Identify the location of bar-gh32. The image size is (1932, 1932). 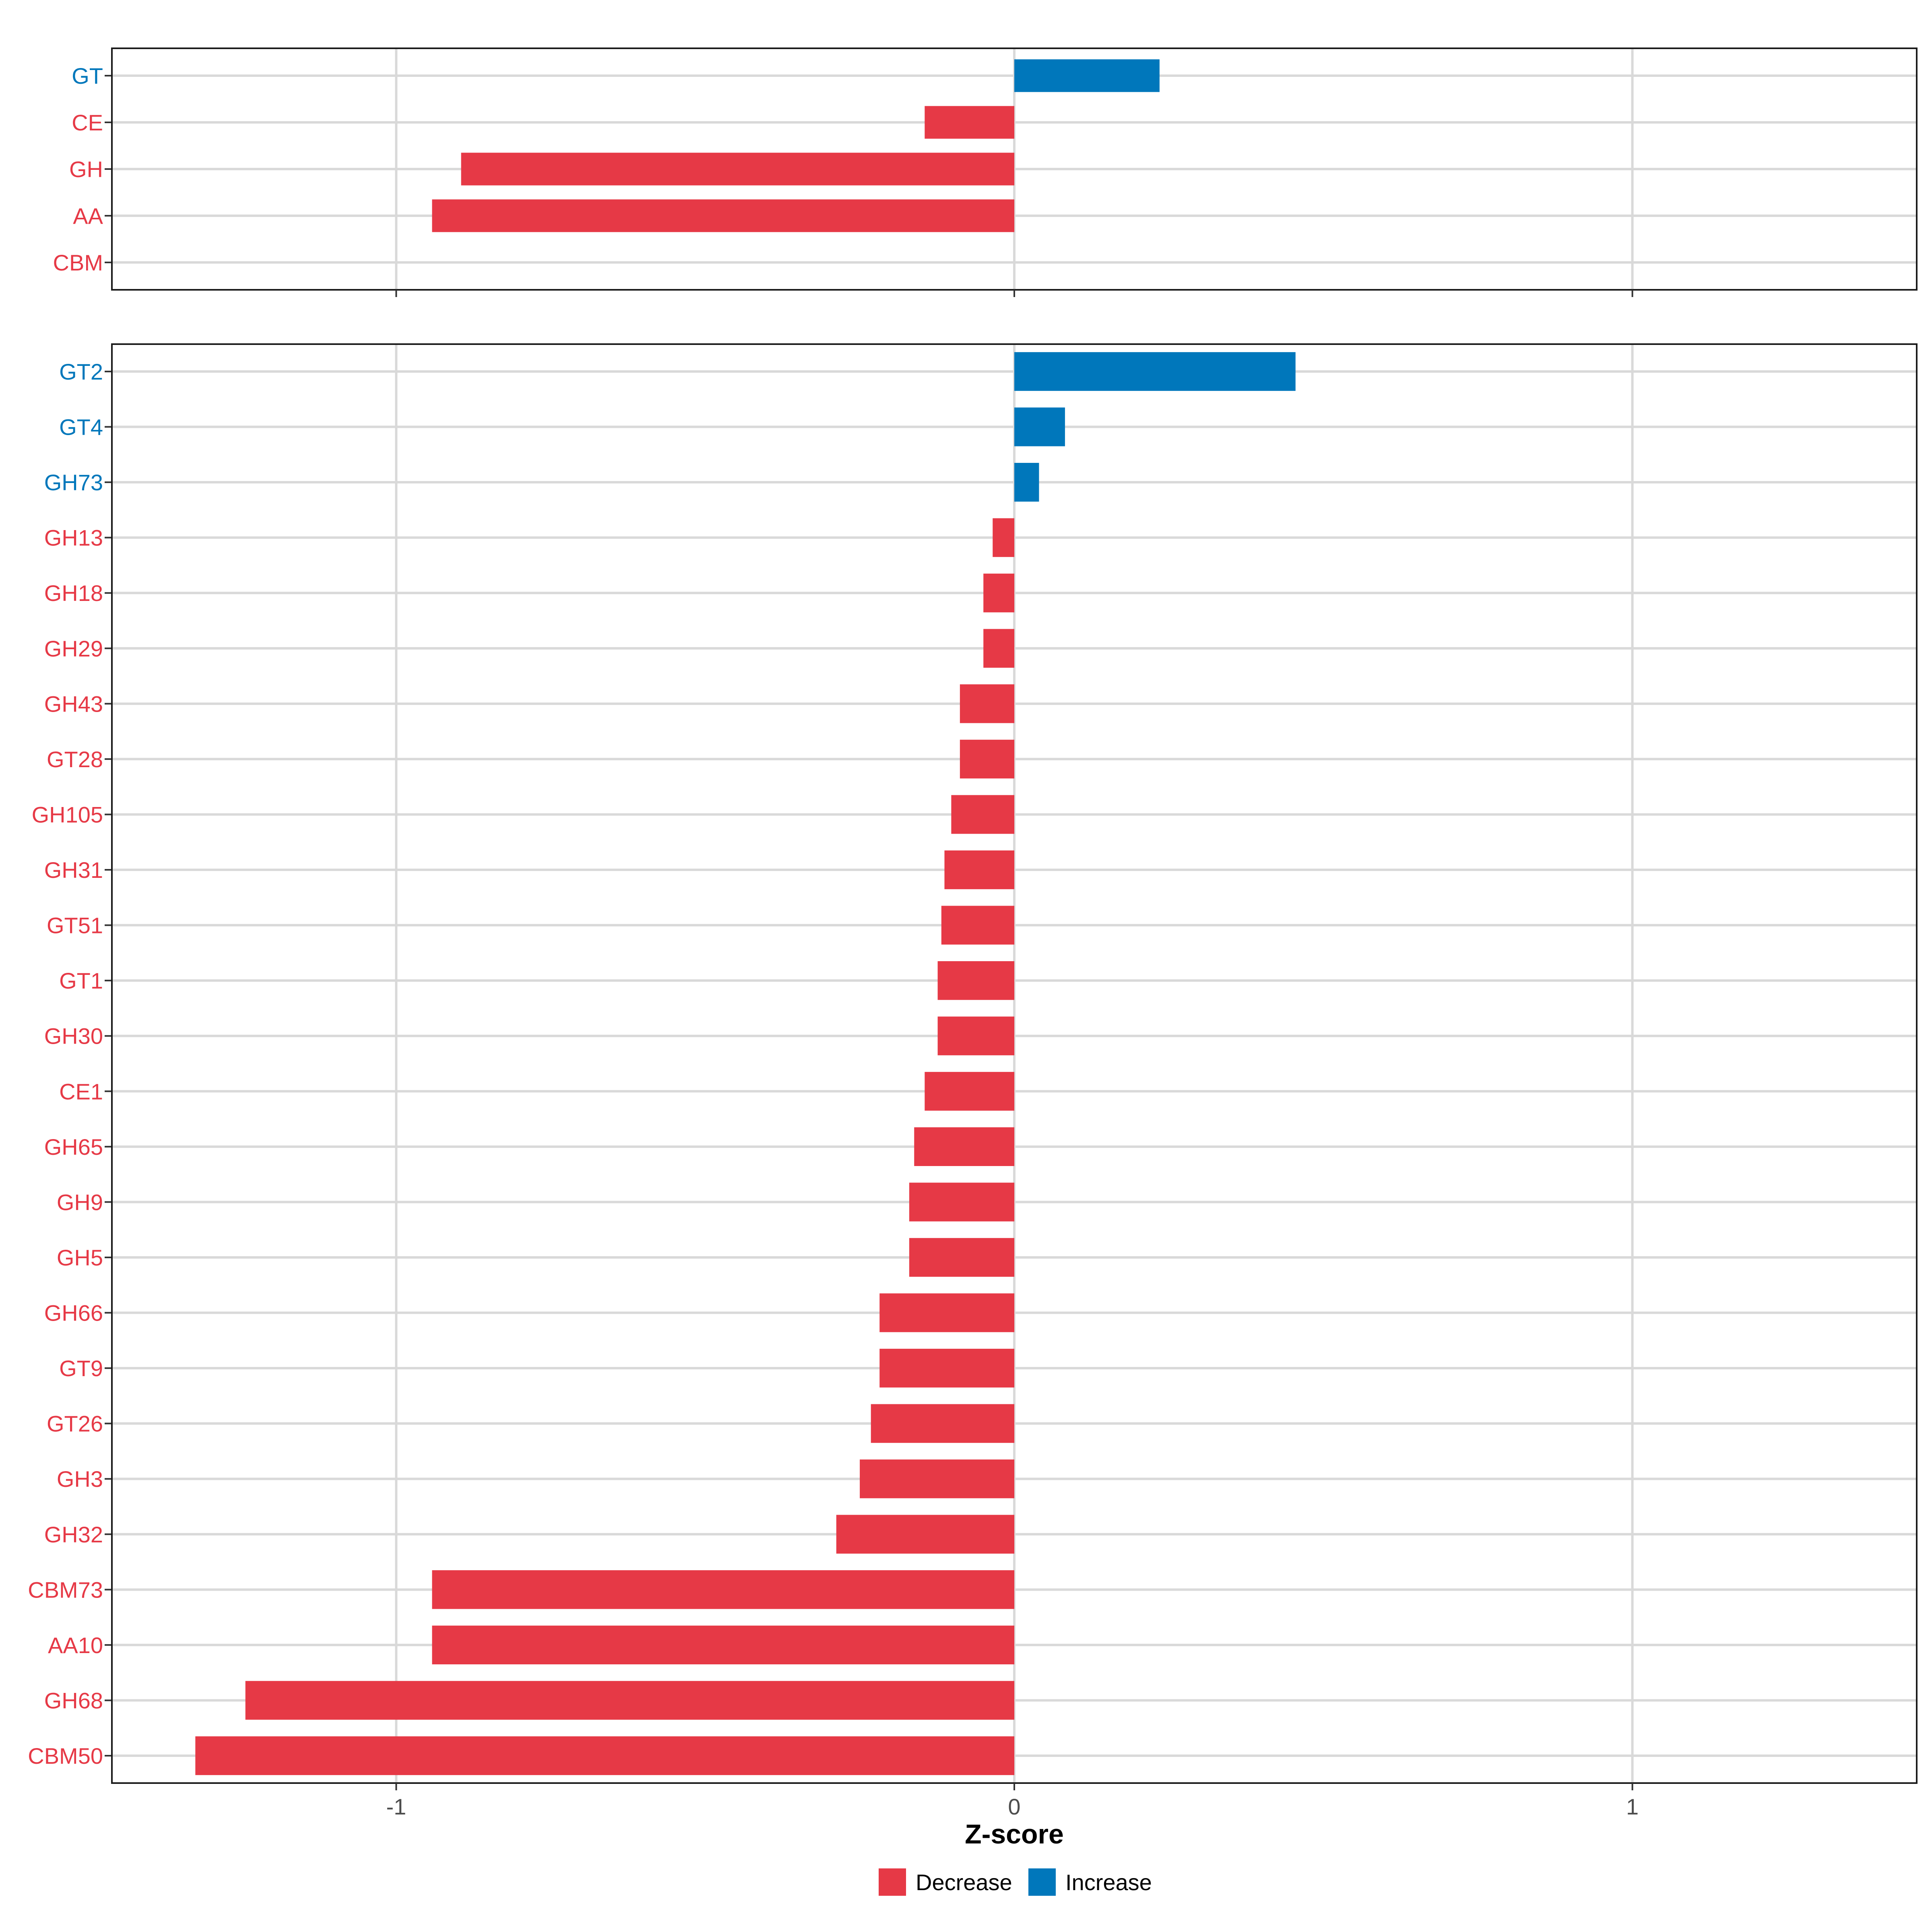
(925, 1534).